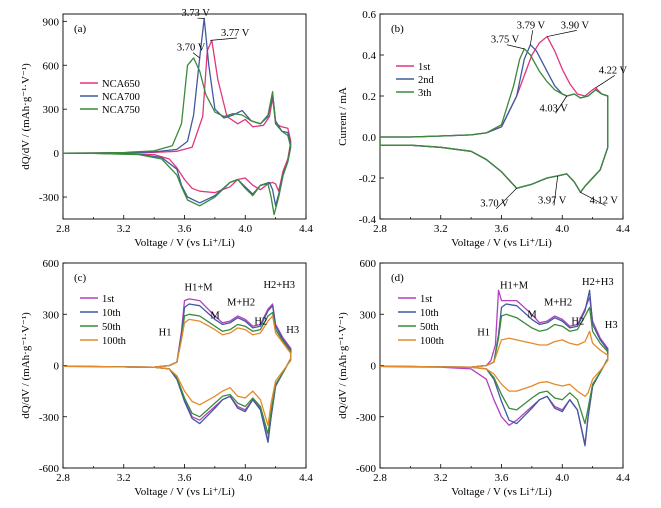 The image size is (661, 508). What do you see at coordinates (604, 201) in the screenshot?
I see `peak-annotation: 4.12 V` at bounding box center [604, 201].